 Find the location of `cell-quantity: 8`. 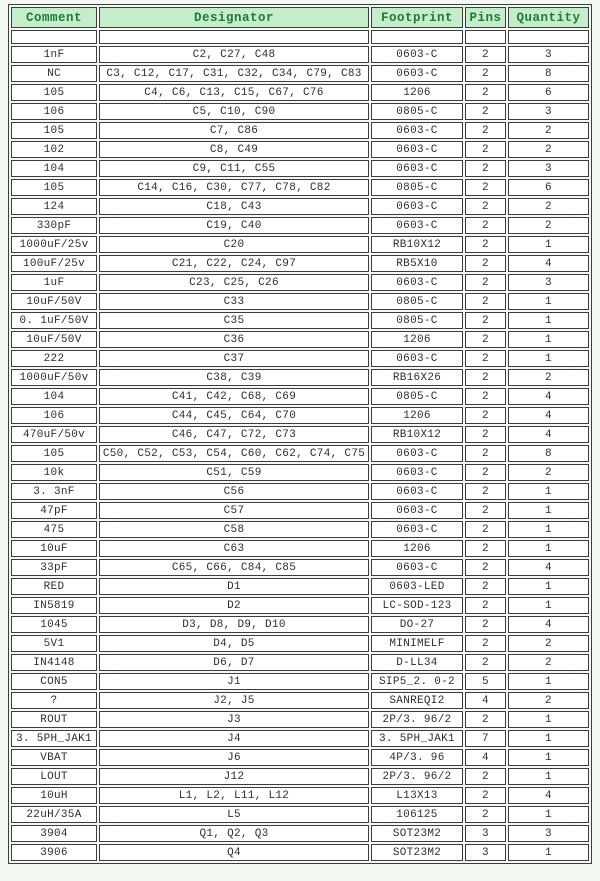

cell-quantity: 8 is located at coordinates (548, 453).